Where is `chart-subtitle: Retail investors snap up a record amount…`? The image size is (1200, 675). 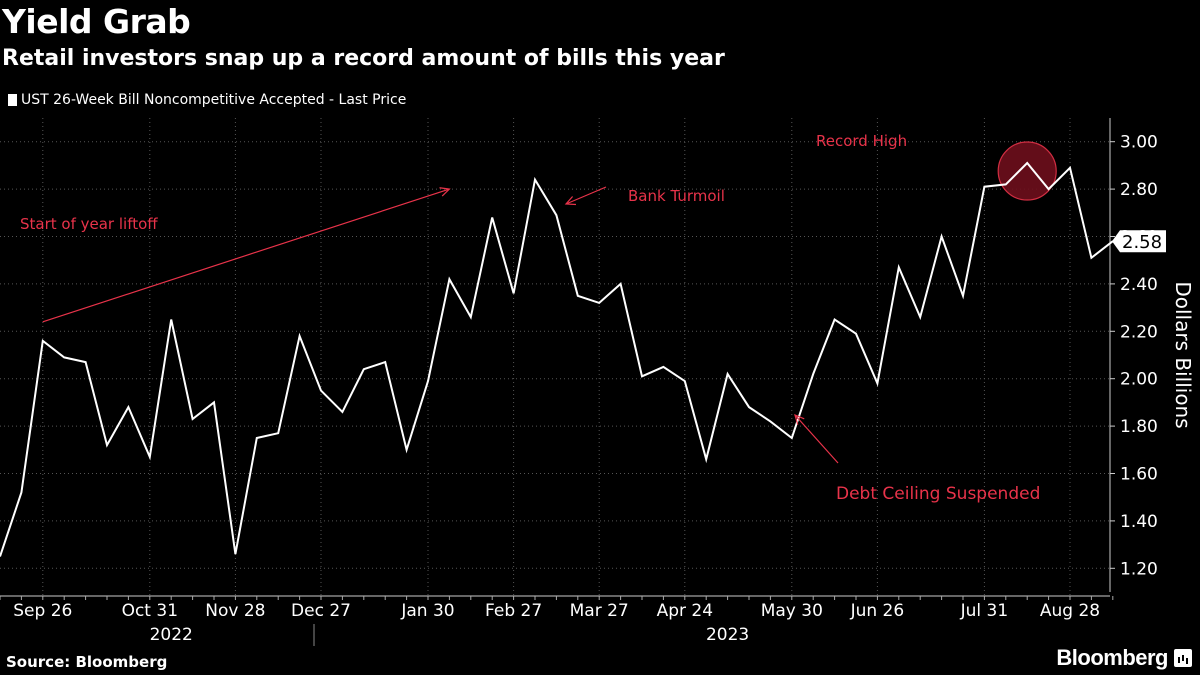
chart-subtitle: Retail investors snap up a record amount… is located at coordinates (363, 58).